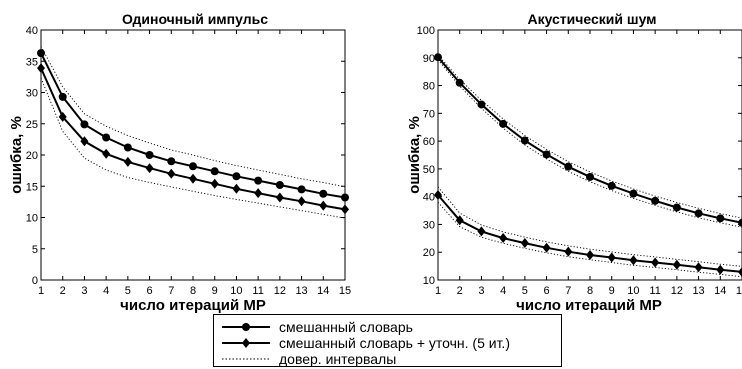  What do you see at coordinates (429, 281) in the screenshot?
I see `y-tick-label: 10` at bounding box center [429, 281].